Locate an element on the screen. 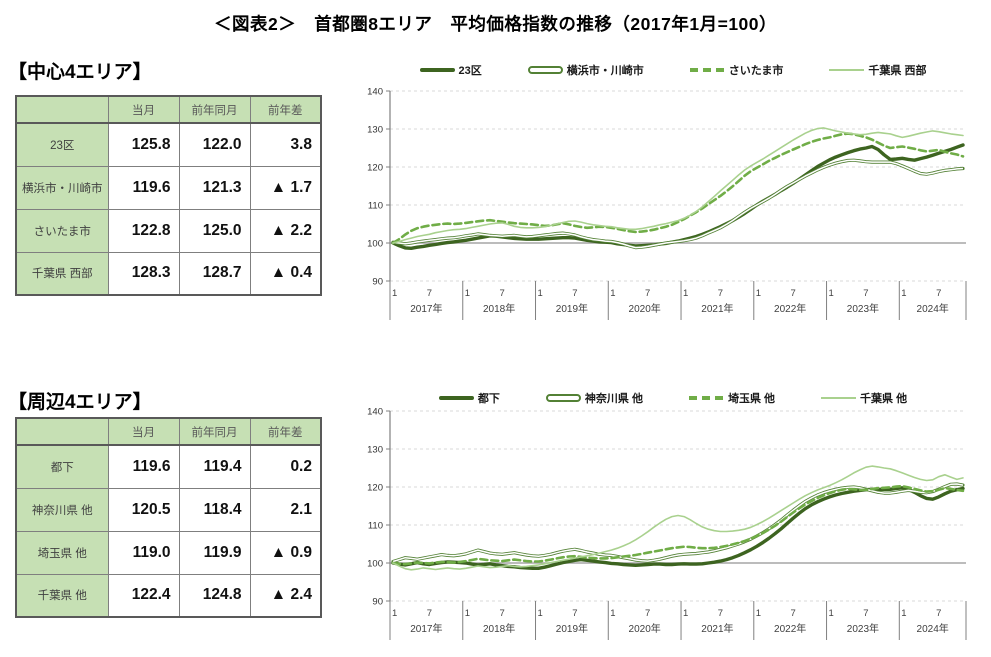 The height and width of the screenshot is (657, 991). legend-label: 都下 is located at coordinates (488, 399).